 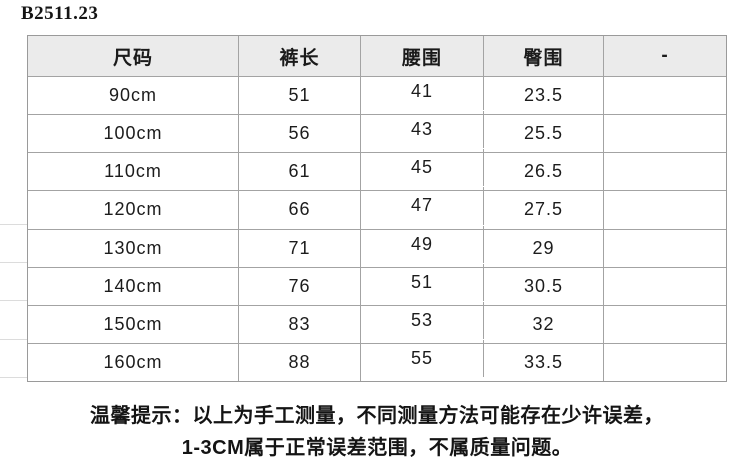 I want to click on table-cell: 55, so click(x=422, y=358).